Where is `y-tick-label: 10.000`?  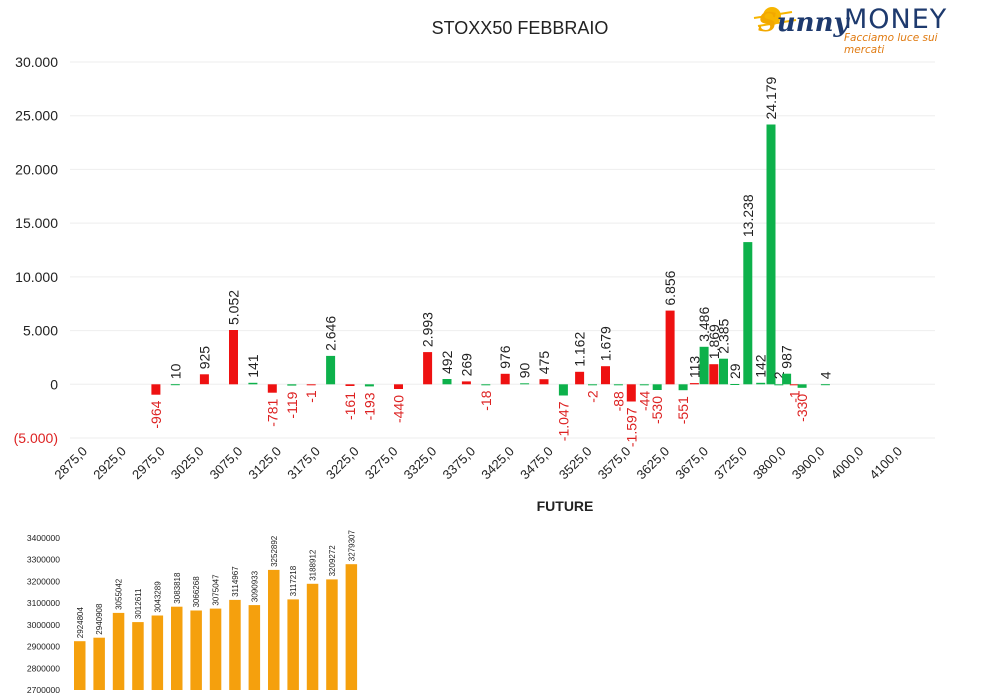 y-tick-label: 10.000 is located at coordinates (36, 277).